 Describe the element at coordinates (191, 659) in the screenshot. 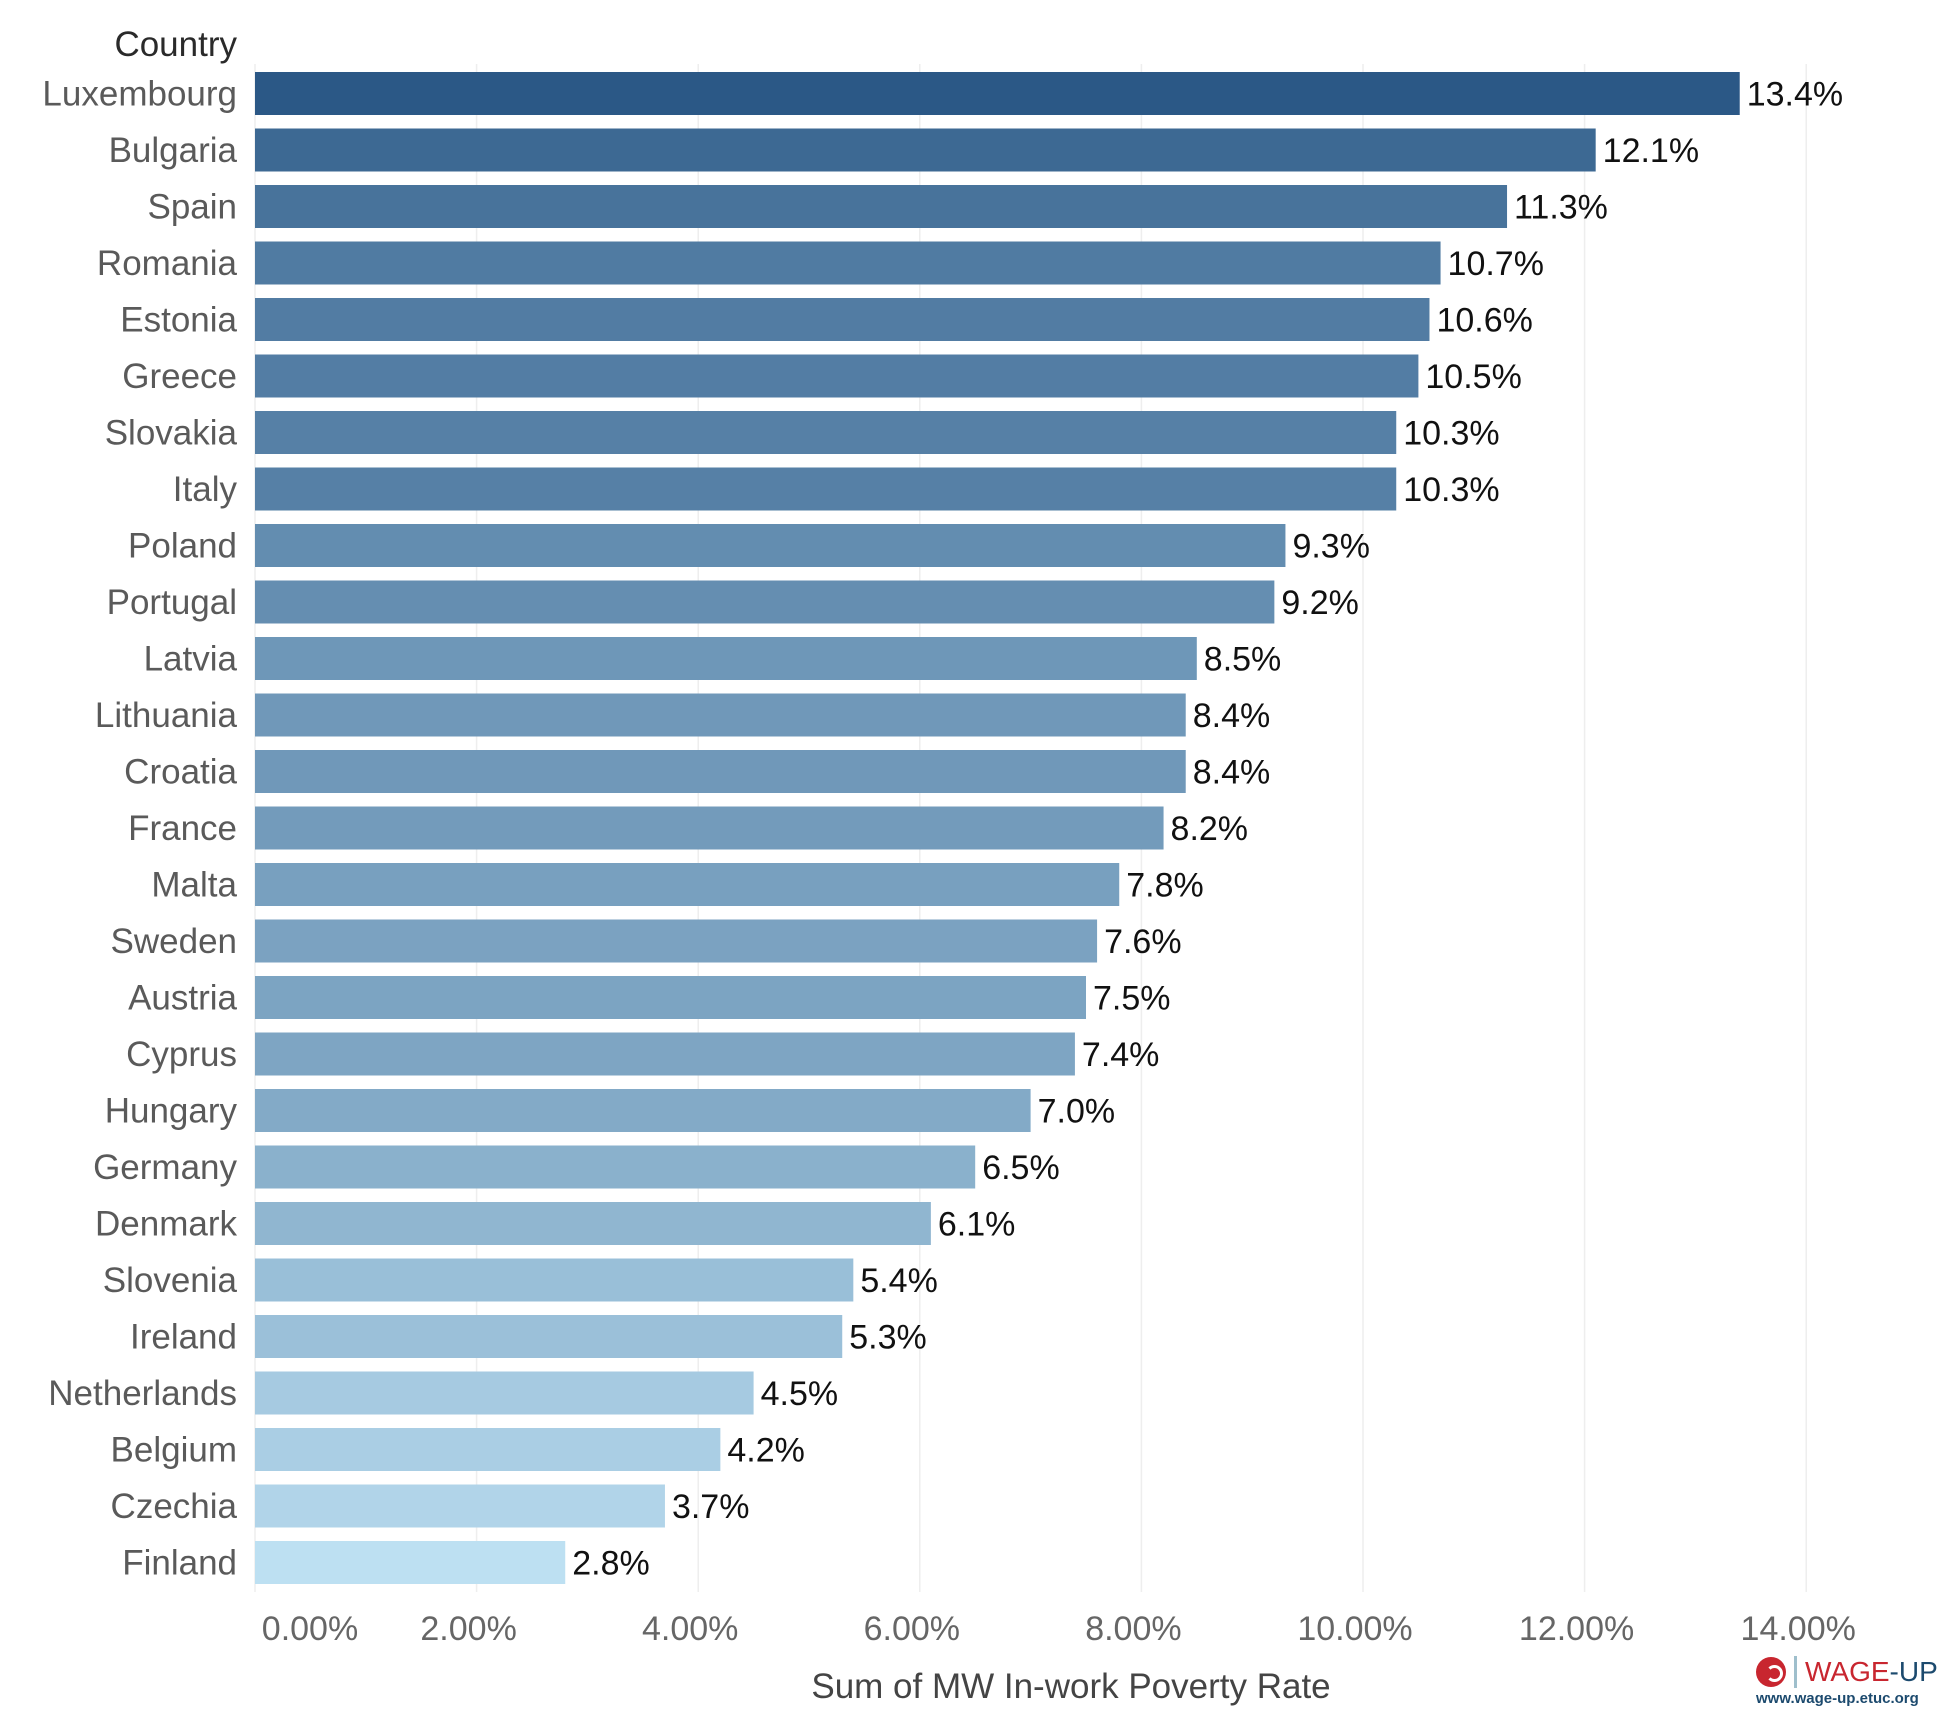

I see `category-label: Latvia` at that location.